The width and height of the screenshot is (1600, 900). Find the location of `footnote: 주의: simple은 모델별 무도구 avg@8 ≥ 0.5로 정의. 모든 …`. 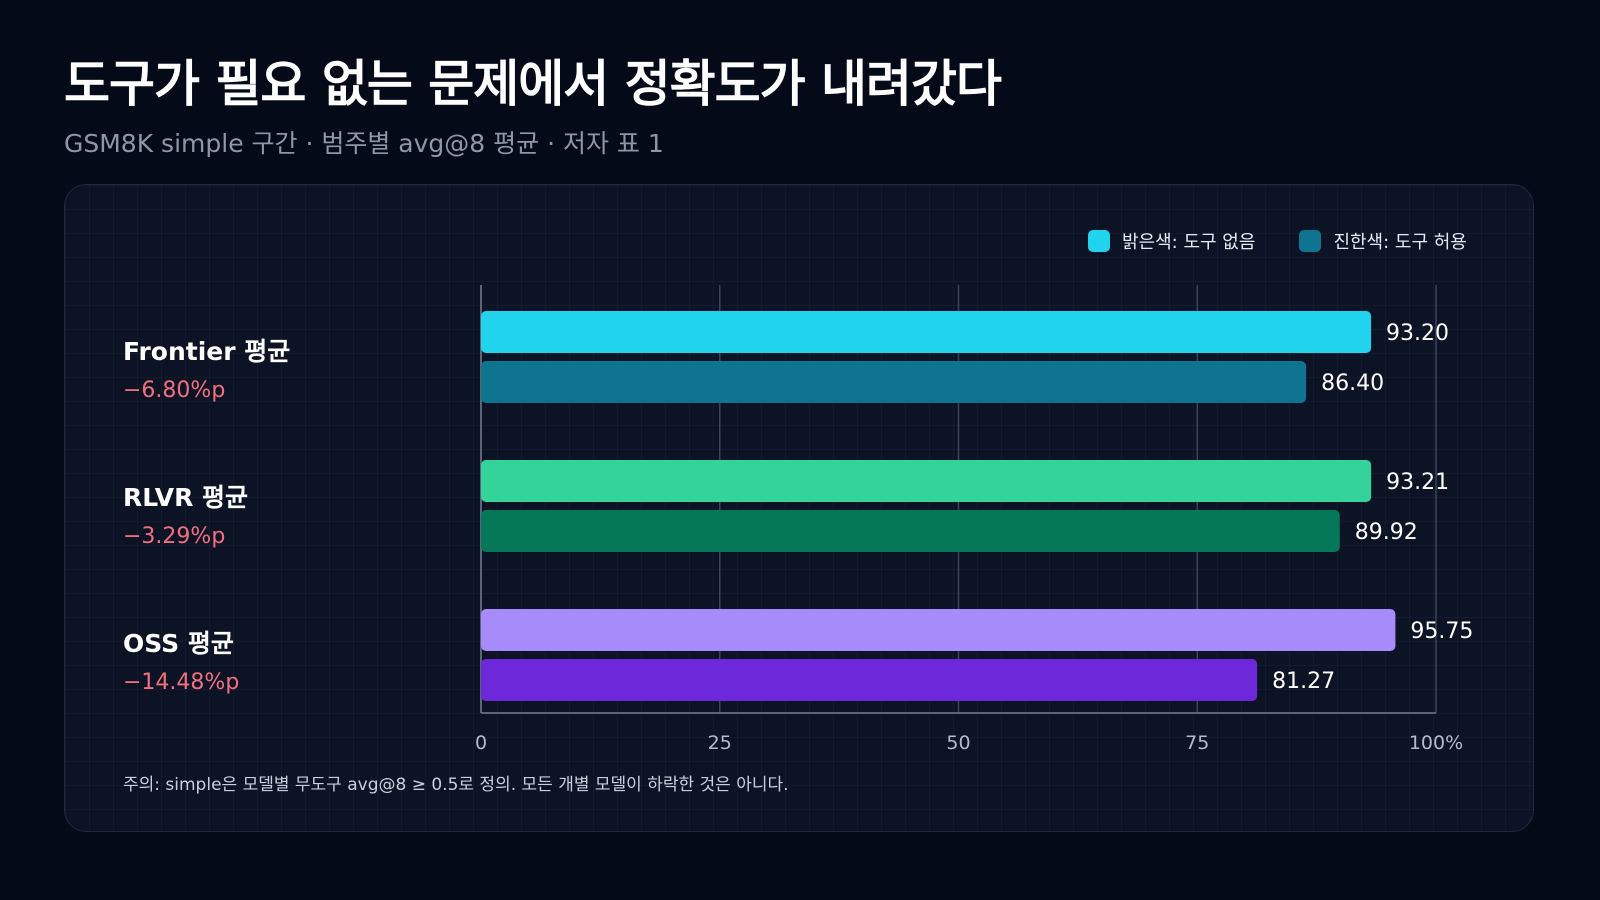

footnote: 주의: simple은 모델별 무도구 avg@8 ≥ 0.5로 정의. 모든 … is located at coordinates (456, 785).